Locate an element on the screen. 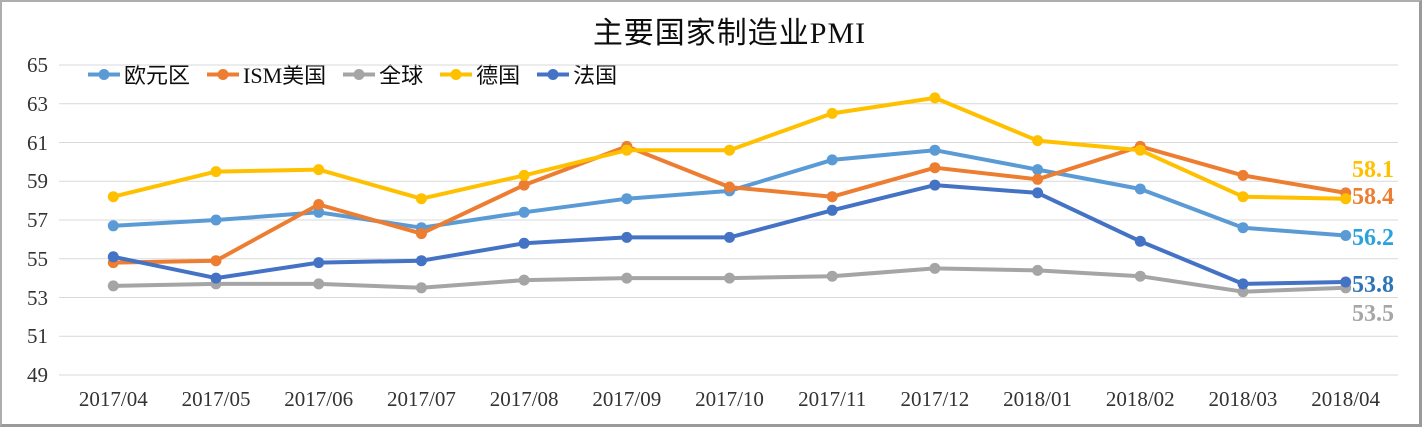 This screenshot has width=1422, height=427. marker-法国-2017/09 is located at coordinates (627, 237).